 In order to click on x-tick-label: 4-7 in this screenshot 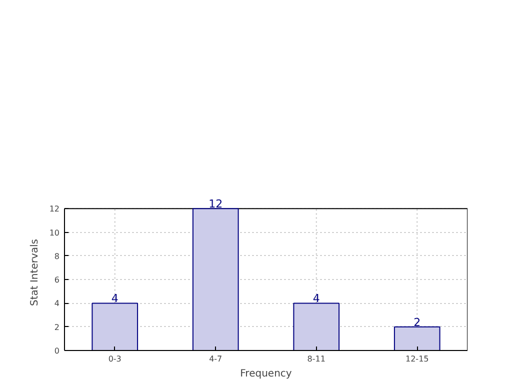, I will do `click(215, 359)`.